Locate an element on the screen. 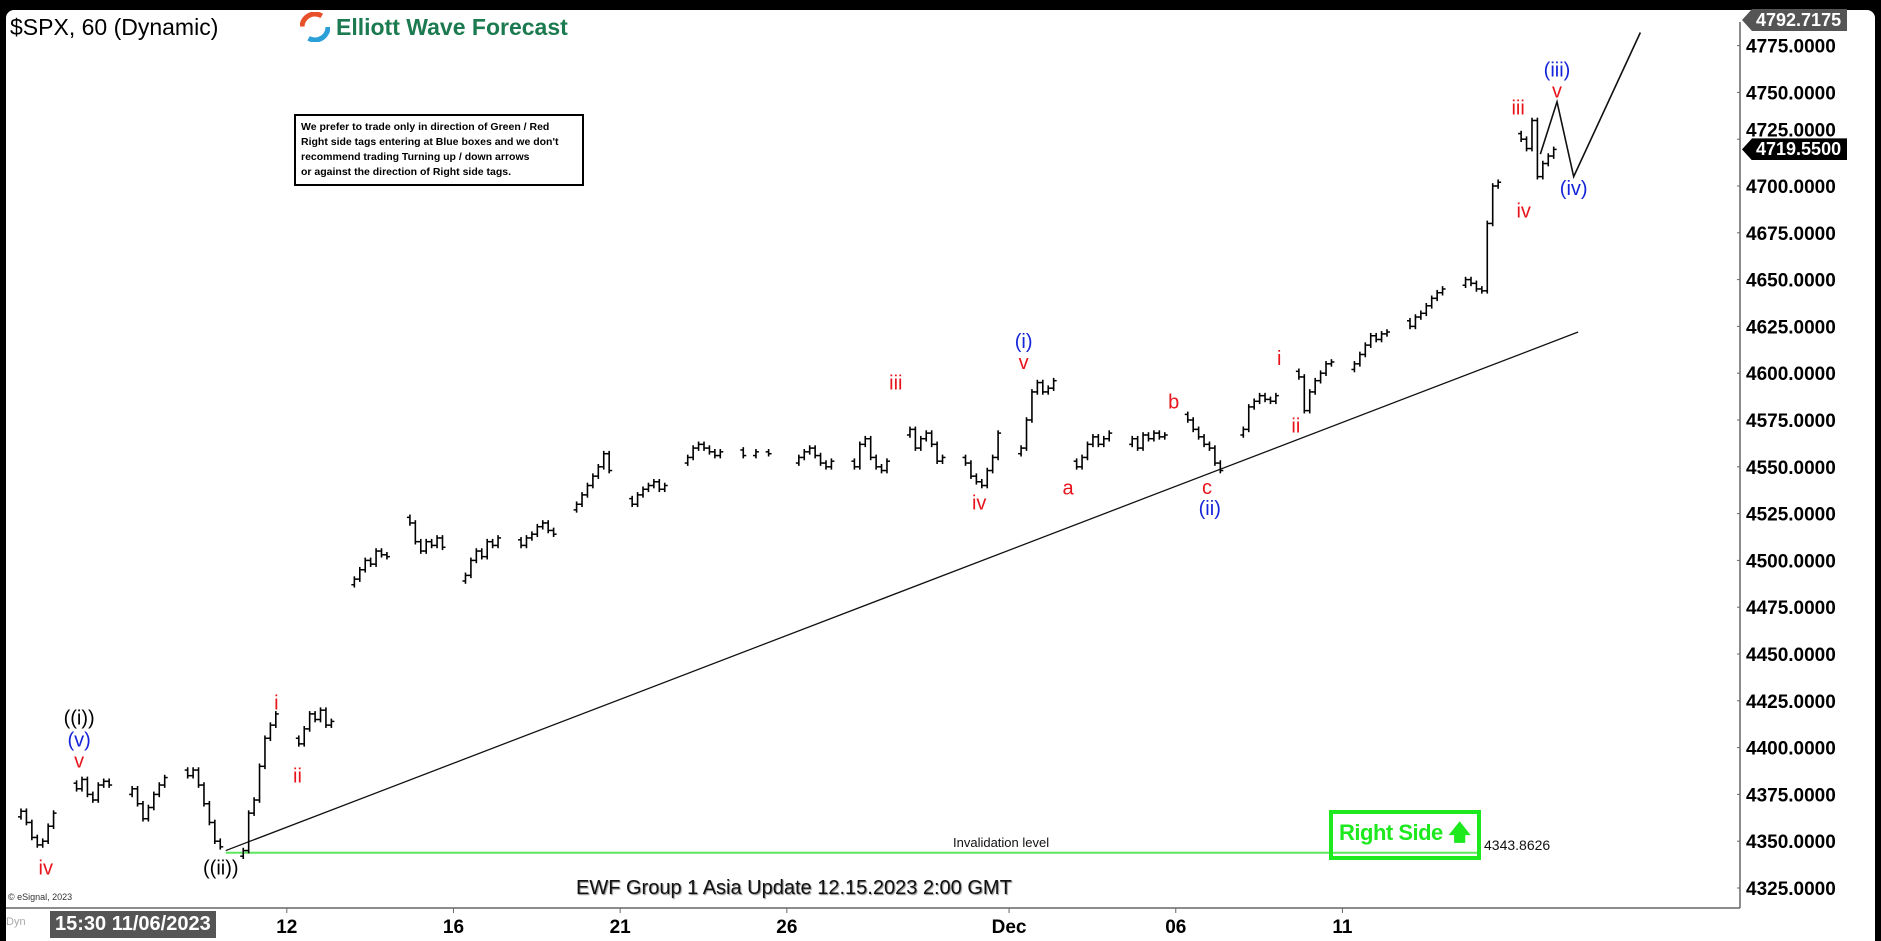 The width and height of the screenshot is (1881, 941). wave-label: a is located at coordinates (1069, 488).